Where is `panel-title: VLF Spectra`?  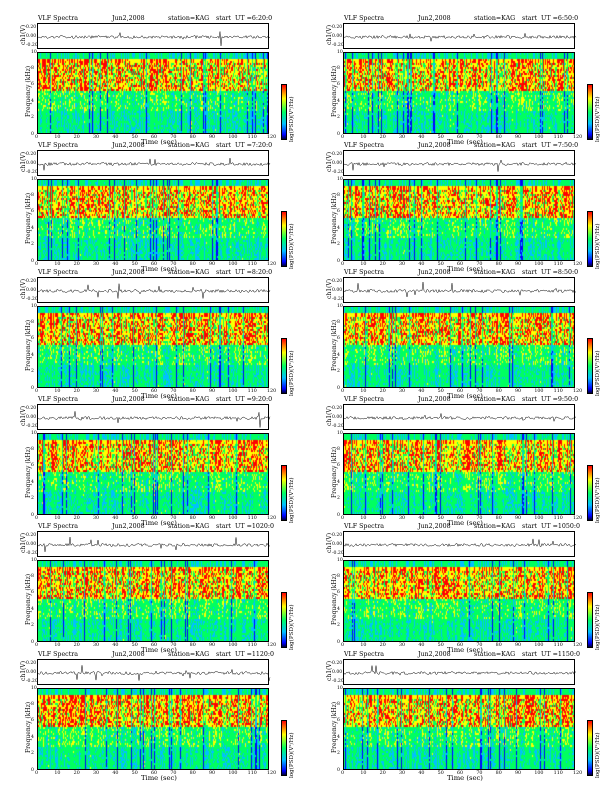
panel-title: VLF Spectra is located at coordinates (364, 18).